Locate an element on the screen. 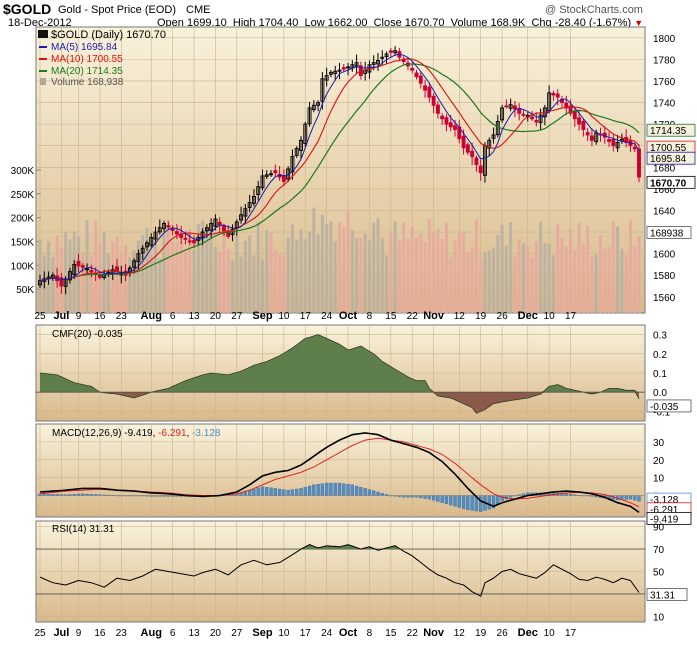 The height and width of the screenshot is (646, 697). x-tick-label: 6 is located at coordinates (173, 633).